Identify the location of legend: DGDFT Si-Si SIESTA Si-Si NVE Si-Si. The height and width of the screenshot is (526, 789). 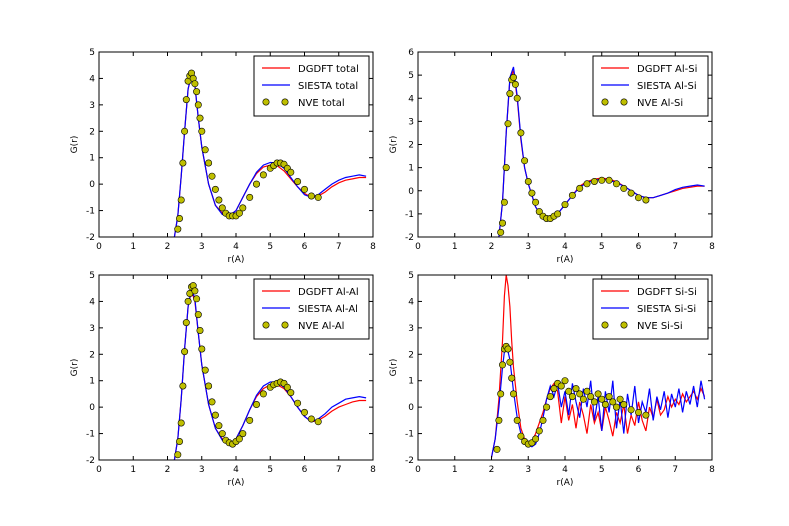
(650, 309).